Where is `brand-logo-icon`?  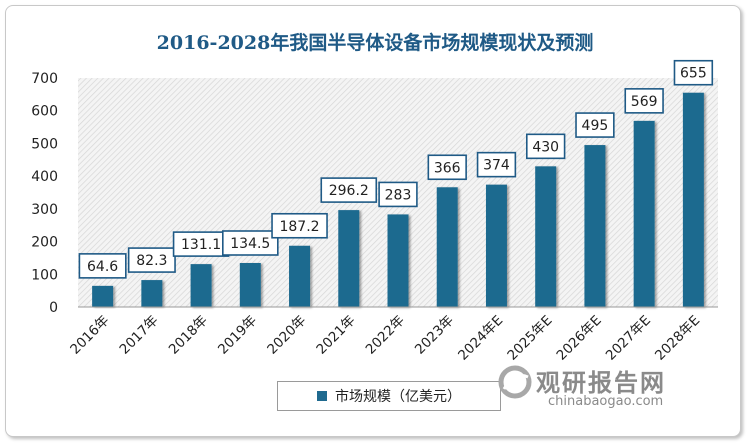 brand-logo-icon is located at coordinates (515, 382).